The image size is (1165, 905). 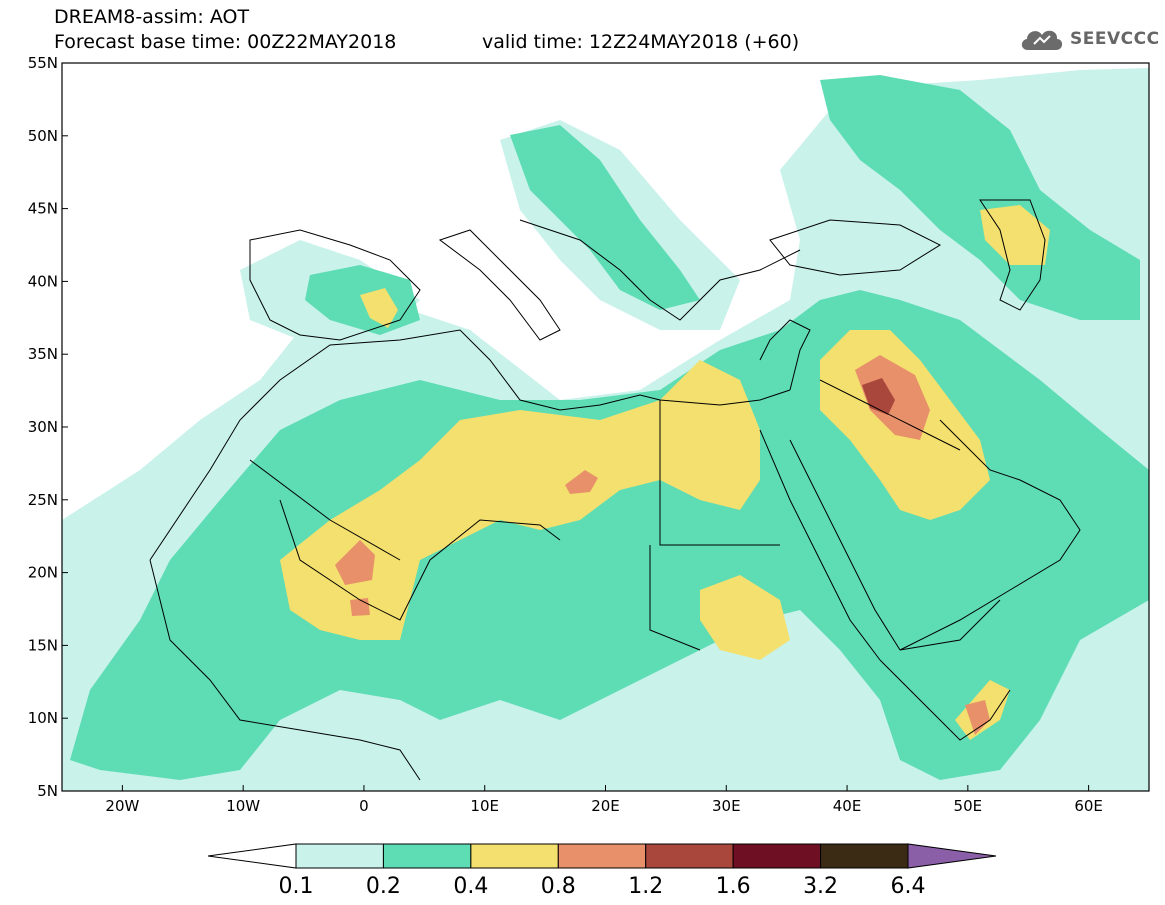 I want to click on coastline-iberia, so click(x=335, y=285).